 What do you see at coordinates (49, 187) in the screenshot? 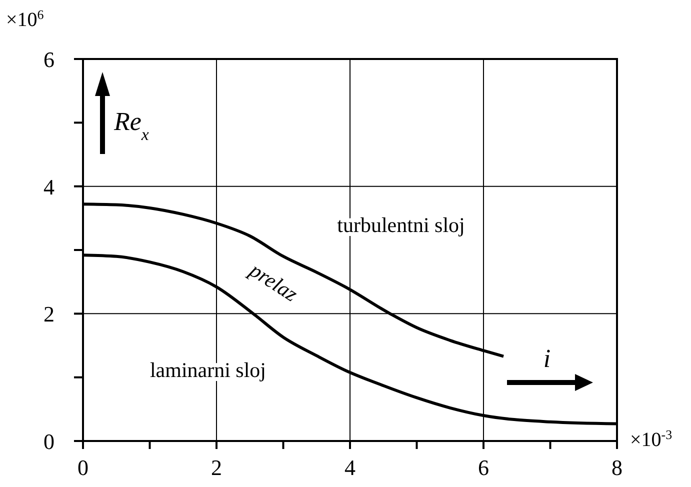
I see `y-tick-label: 4` at bounding box center [49, 187].